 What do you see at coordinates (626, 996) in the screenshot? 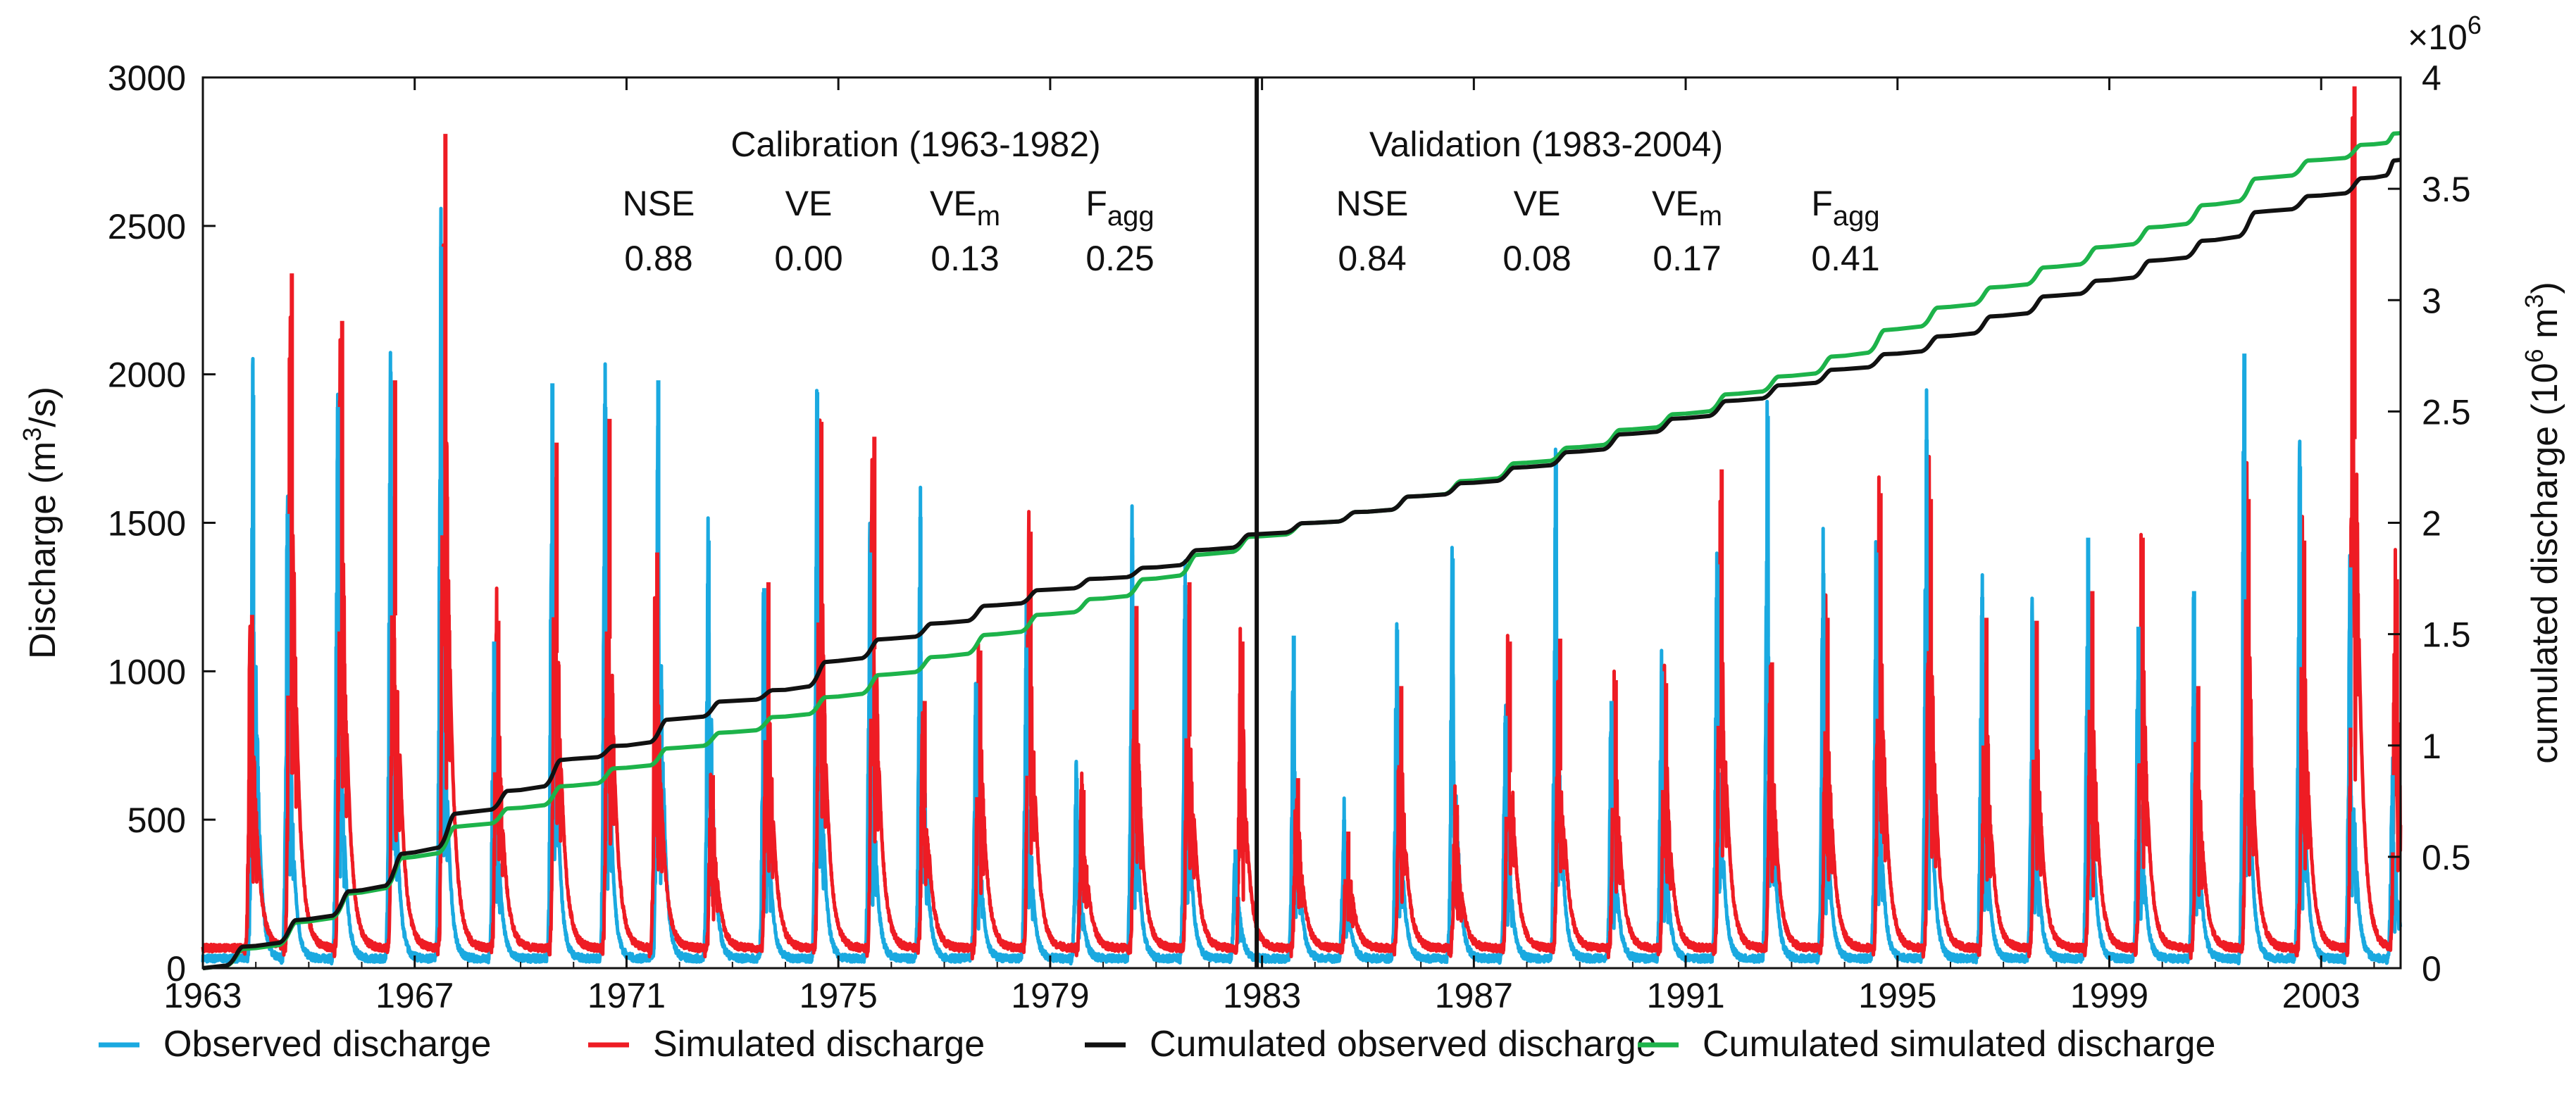
I see `x-tick-label: 1971` at bounding box center [626, 996].